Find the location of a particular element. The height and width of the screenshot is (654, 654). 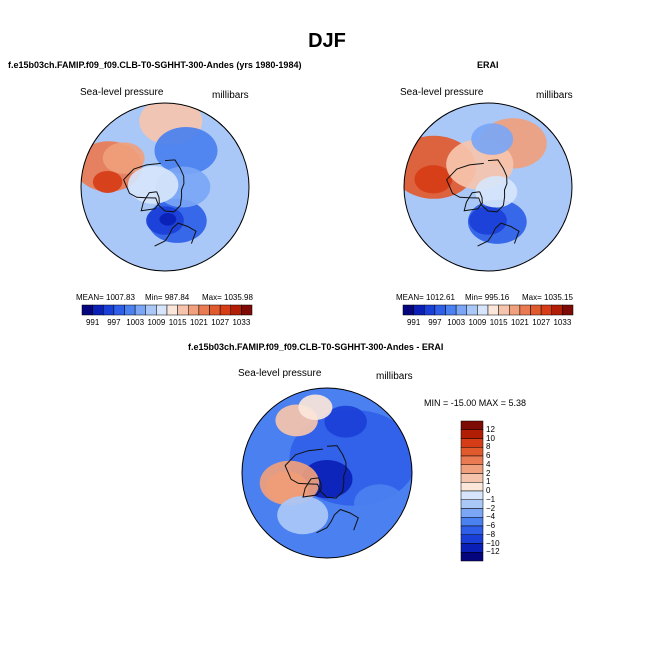

colorbar-tick-label: −4 is located at coordinates (491, 517).